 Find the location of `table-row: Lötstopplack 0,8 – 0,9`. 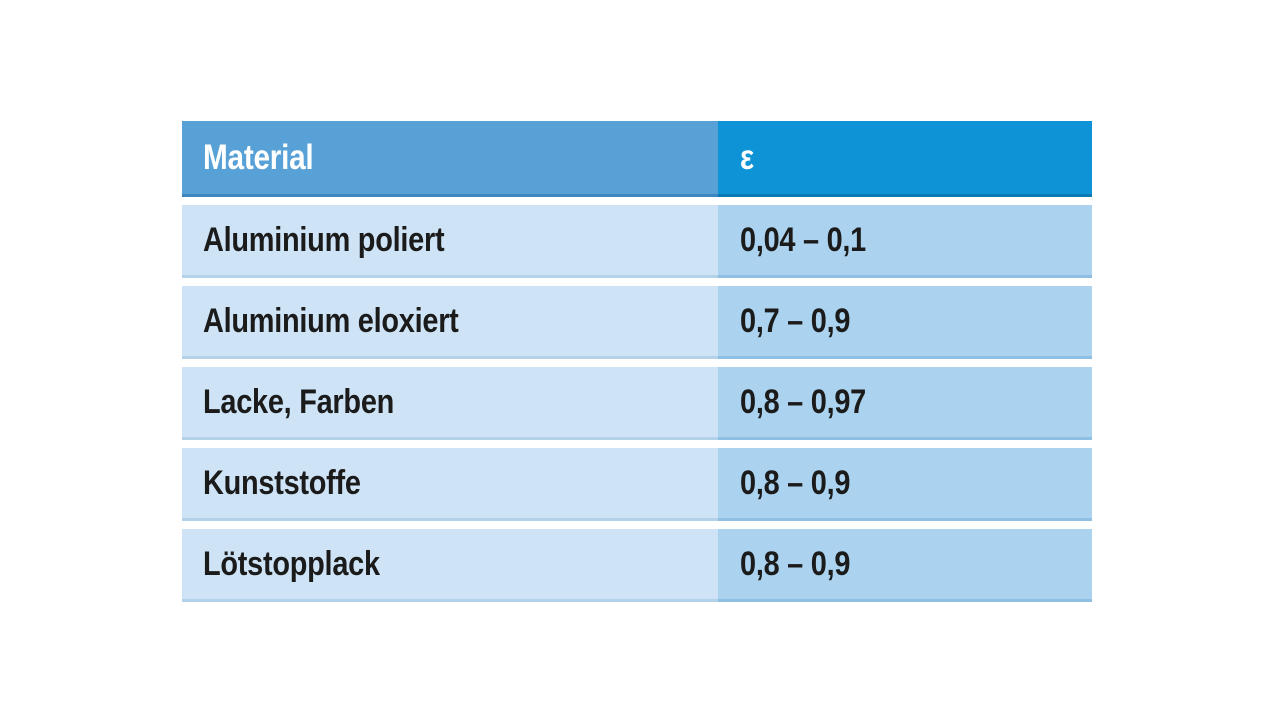

table-row: Lötstopplack 0,8 – 0,9 is located at coordinates (637, 565).